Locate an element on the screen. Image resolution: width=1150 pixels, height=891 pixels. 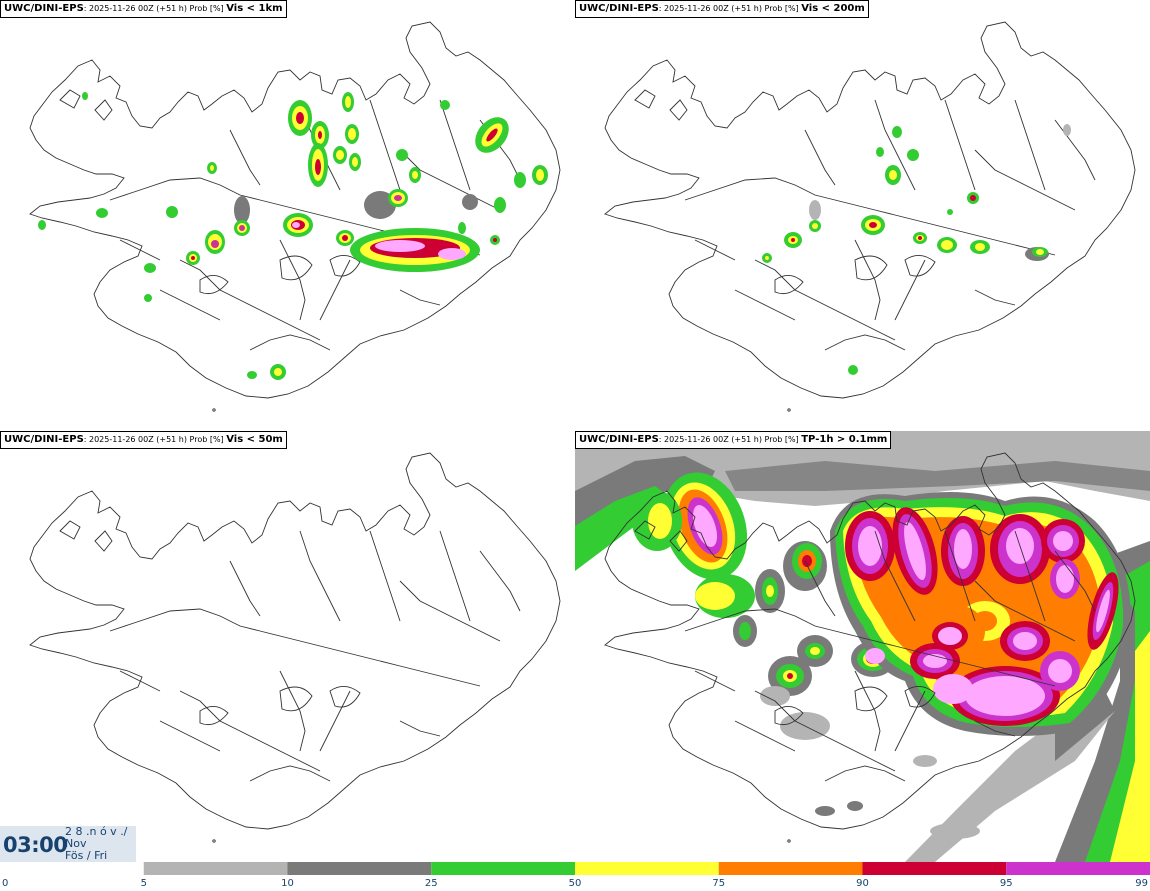
legend-tick-label: 95 is located at coordinates (1006, 883).